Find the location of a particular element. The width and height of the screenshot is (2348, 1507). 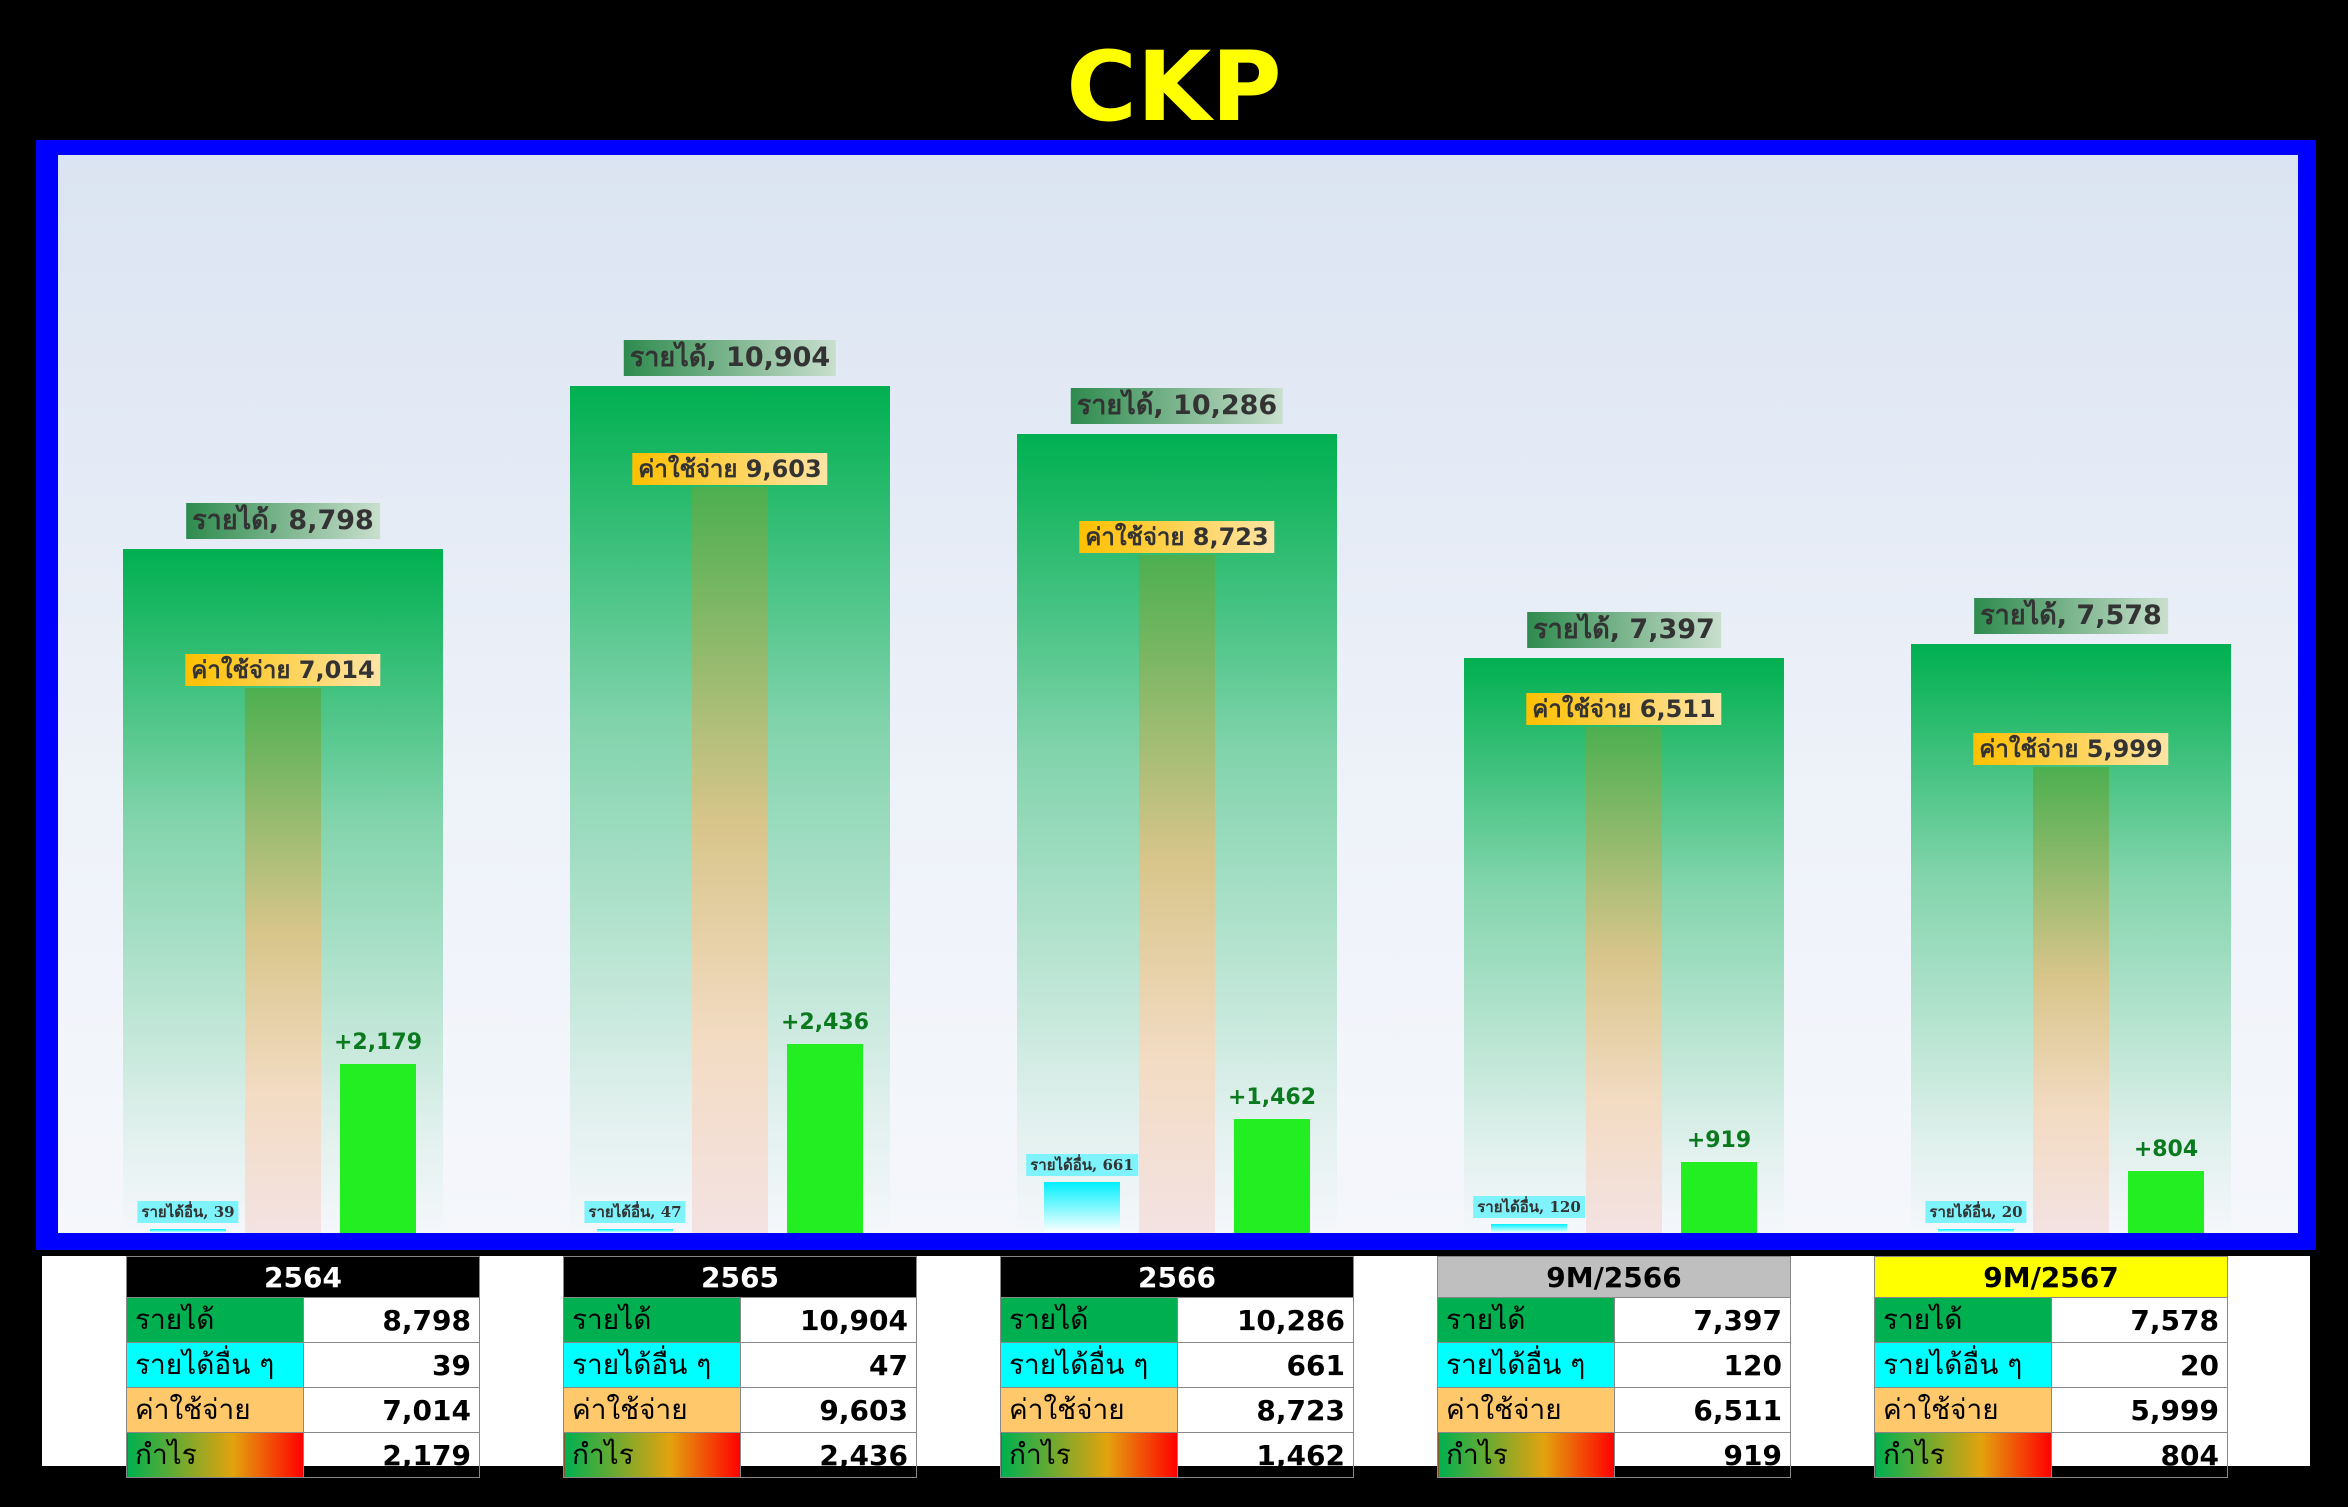

table-row: ค่าใช้จ่าย 7,014 is located at coordinates (303, 1410).